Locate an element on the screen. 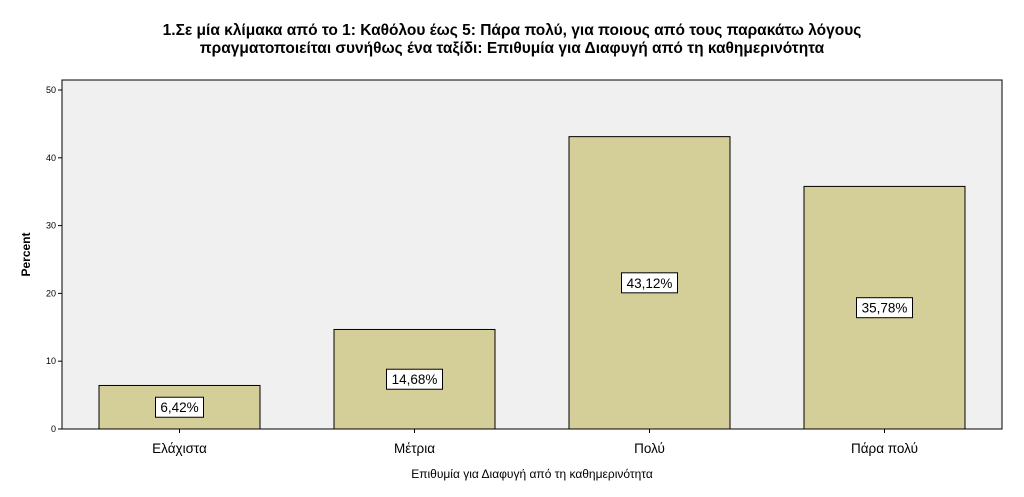 The height and width of the screenshot is (497, 1024). y-tick-label: 20 is located at coordinates (51, 293).